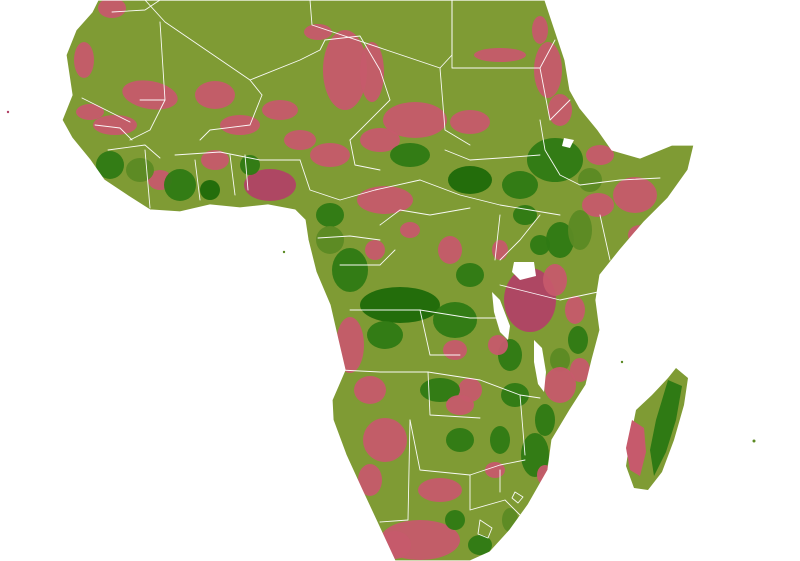 This screenshot has height=561, width=800. Describe the element at coordinates (524, 271) in the screenshot. I see `lake-victoria` at that location.